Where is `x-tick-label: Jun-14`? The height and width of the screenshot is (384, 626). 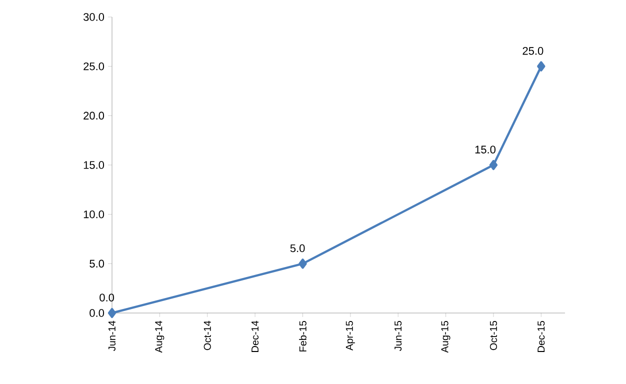
x-tick-label: Jun-14 is located at coordinates (112, 335).